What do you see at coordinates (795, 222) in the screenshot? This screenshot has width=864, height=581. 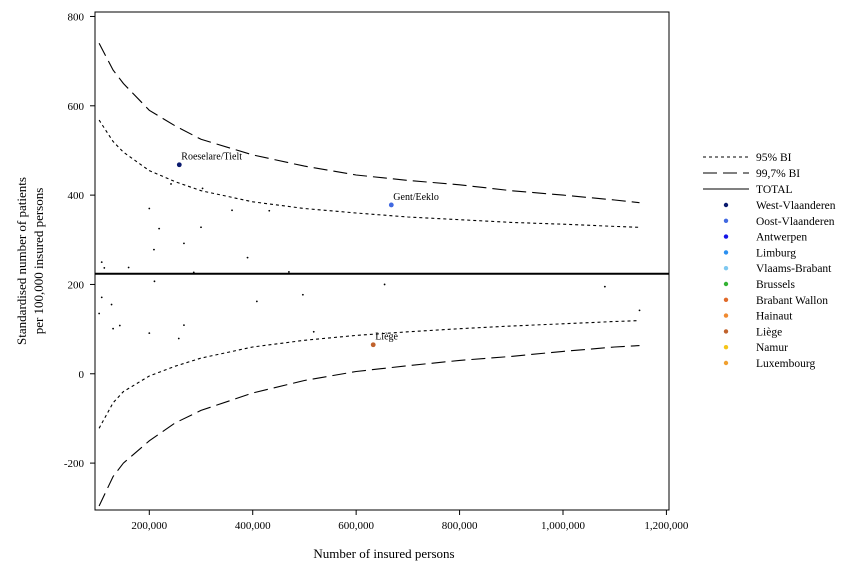 I see `legend-label: Oost-Vlaanderen` at bounding box center [795, 222].